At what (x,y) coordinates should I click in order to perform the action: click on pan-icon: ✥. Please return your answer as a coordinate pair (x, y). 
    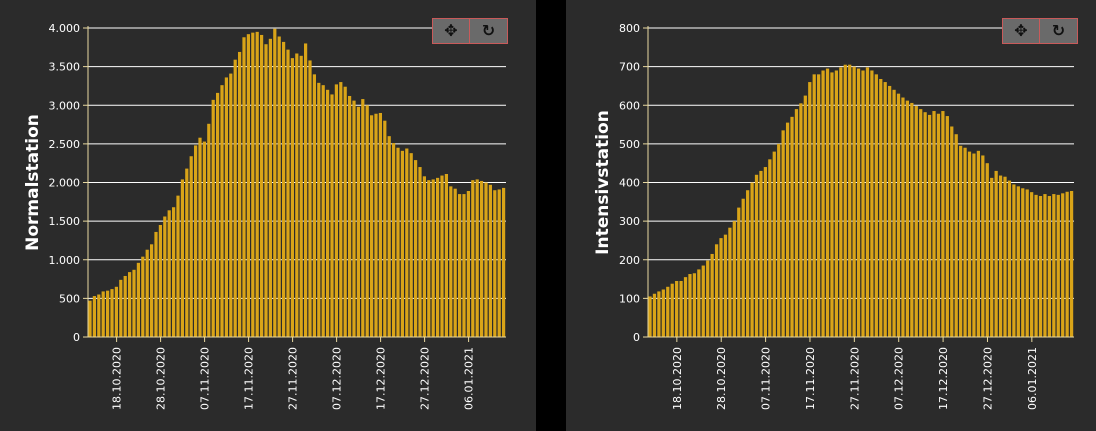
    Looking at the image, I should click on (1021, 30).